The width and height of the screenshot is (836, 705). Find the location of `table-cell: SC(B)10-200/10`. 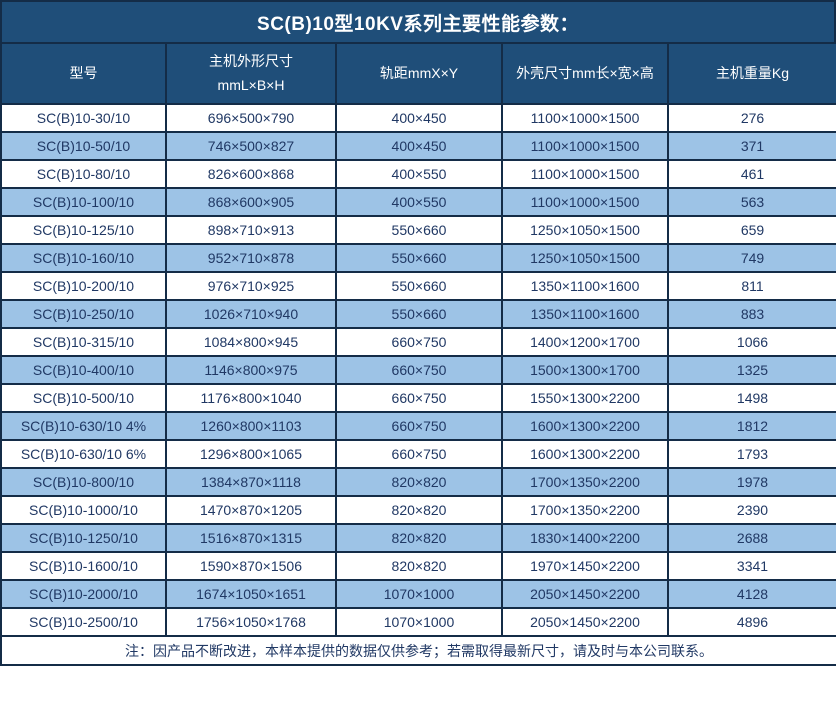

table-cell: SC(B)10-200/10 is located at coordinates (83, 286).